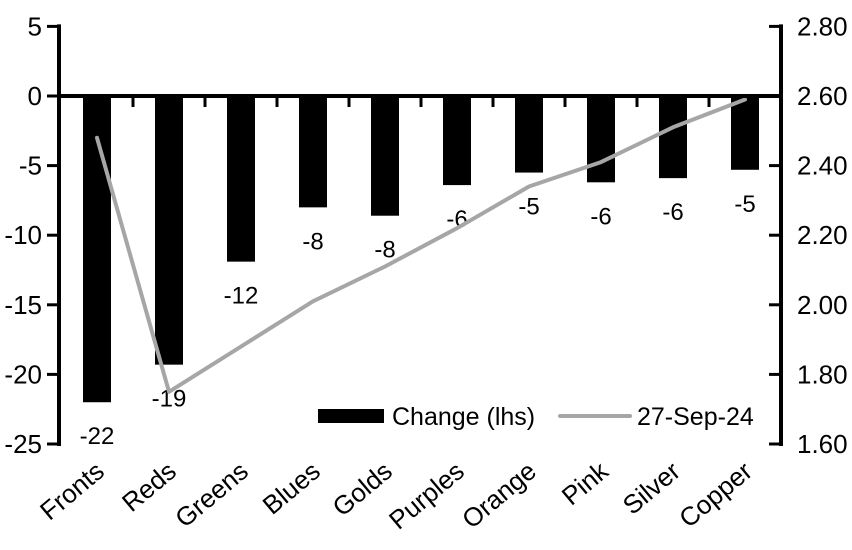 The width and height of the screenshot is (852, 550). I want to click on left-axis-tick-label: -25, so click(23, 444).